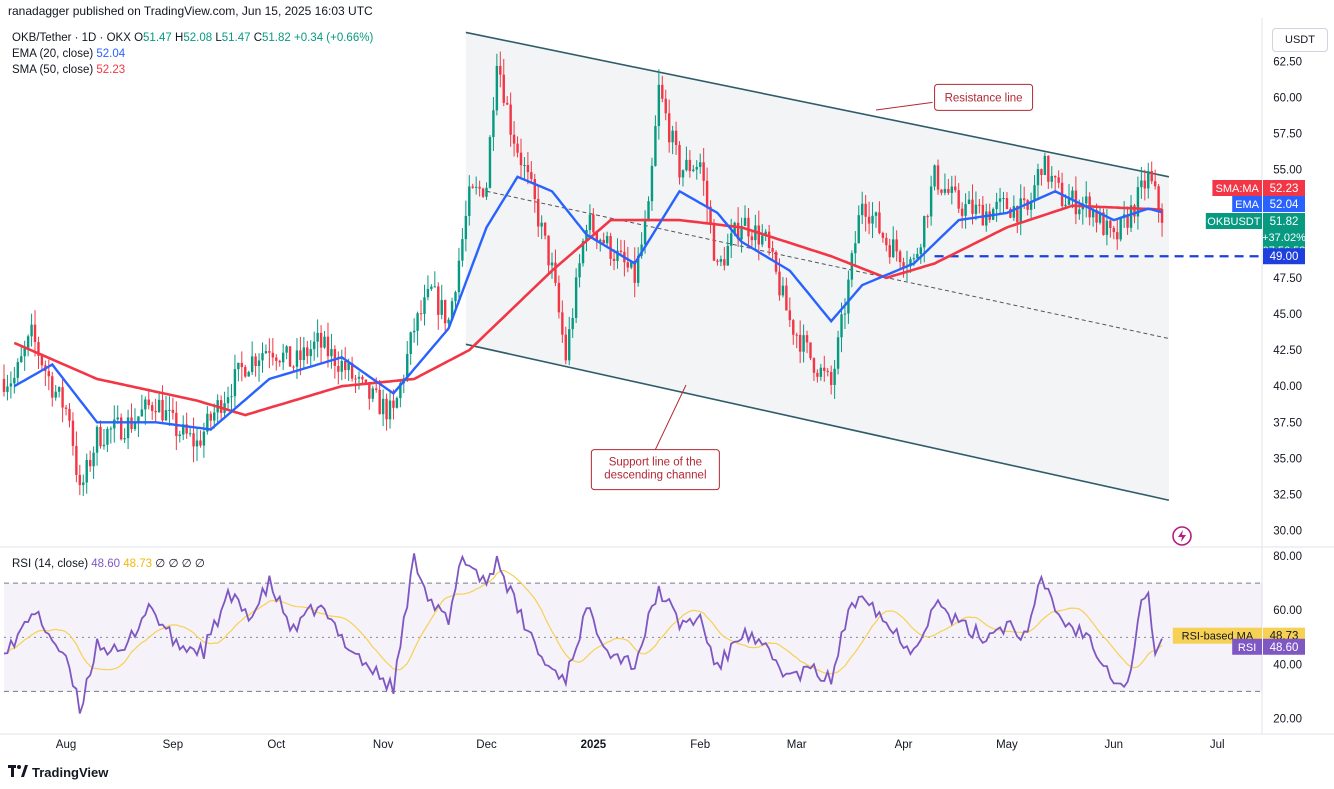  What do you see at coordinates (1284, 256) in the screenshot?
I see `level-price-label-value-tag` at bounding box center [1284, 256].